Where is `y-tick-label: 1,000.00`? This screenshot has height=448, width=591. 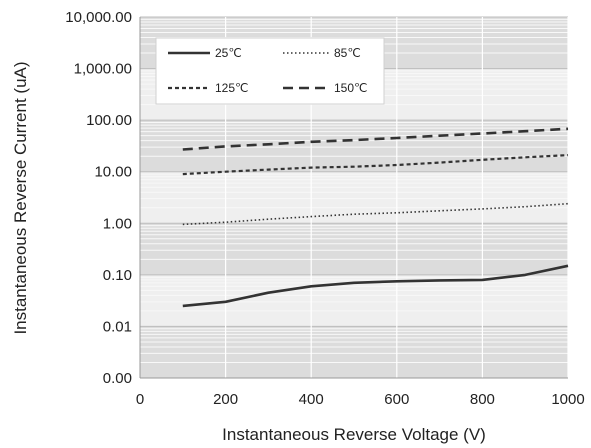
y-tick-label: 1,000.00 is located at coordinates (103, 69).